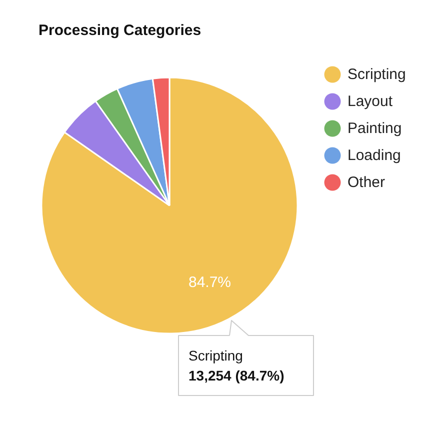  Describe the element at coordinates (377, 74) in the screenshot. I see `legend-label: Scripting` at that location.